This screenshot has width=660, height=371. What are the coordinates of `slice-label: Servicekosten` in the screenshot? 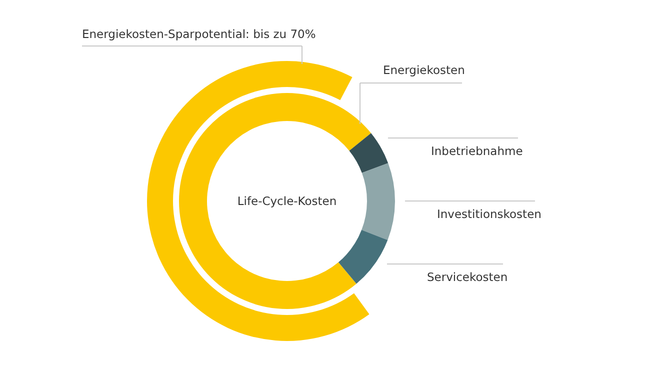 It's located at (467, 277).